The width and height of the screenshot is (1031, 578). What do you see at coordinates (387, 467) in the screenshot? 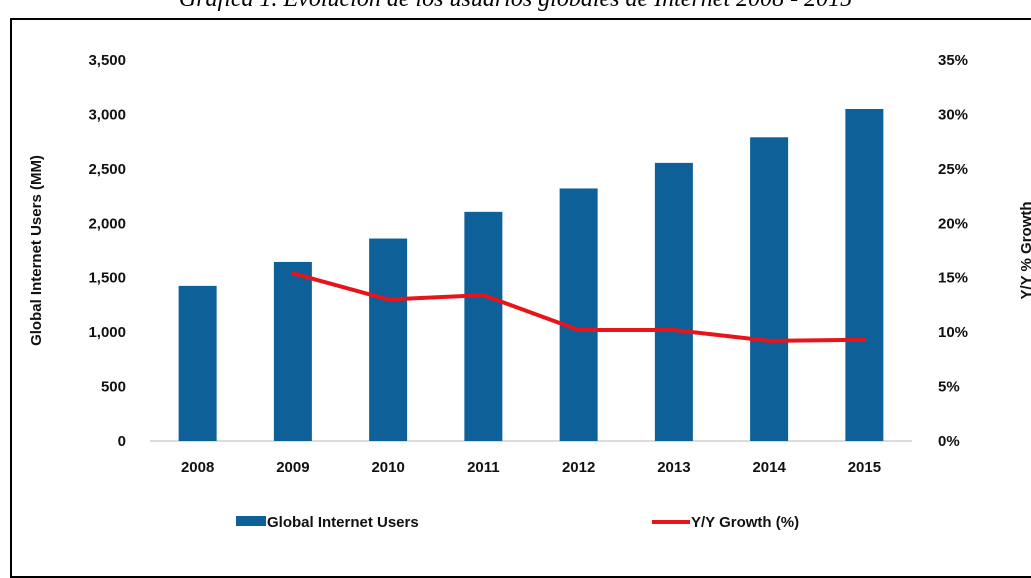
I see `x-tick-label: 2010` at bounding box center [387, 467].